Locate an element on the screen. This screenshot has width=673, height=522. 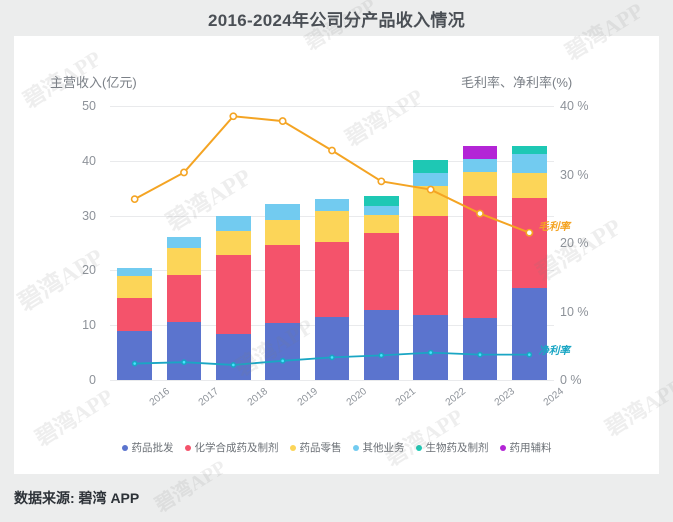
right-axis-tick-label: 0 % is located at coordinates (571, 380).